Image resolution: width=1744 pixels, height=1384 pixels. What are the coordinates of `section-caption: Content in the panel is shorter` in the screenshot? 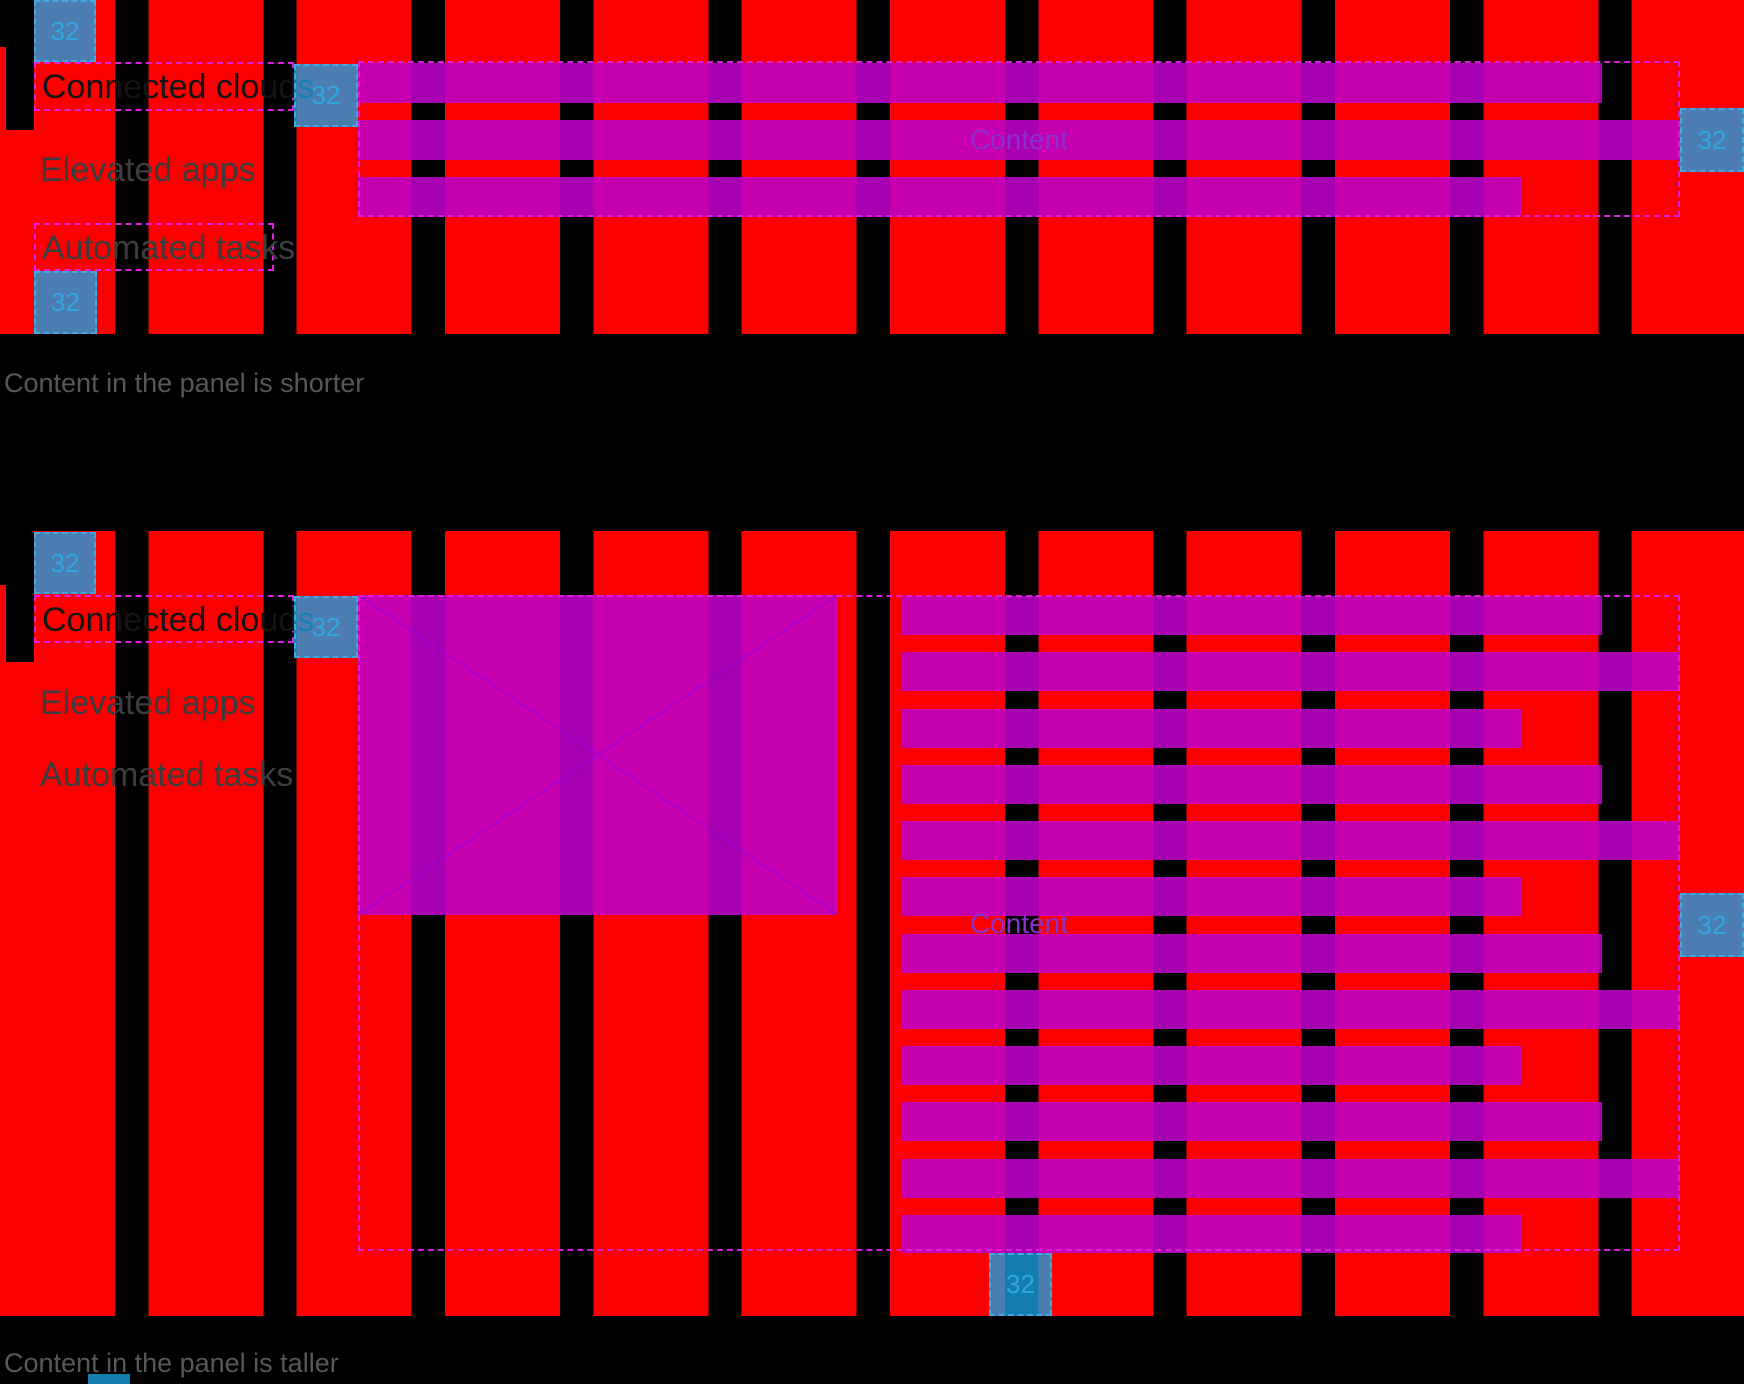 It's located at (184, 383).